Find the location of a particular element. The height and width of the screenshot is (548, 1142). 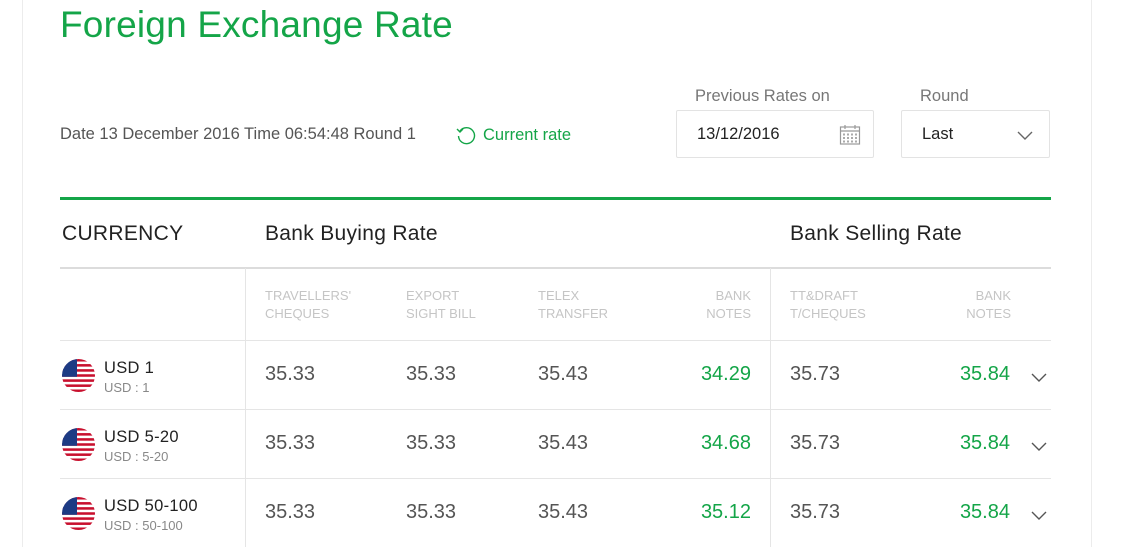

current-rate-link: Current rate is located at coordinates (513, 135).